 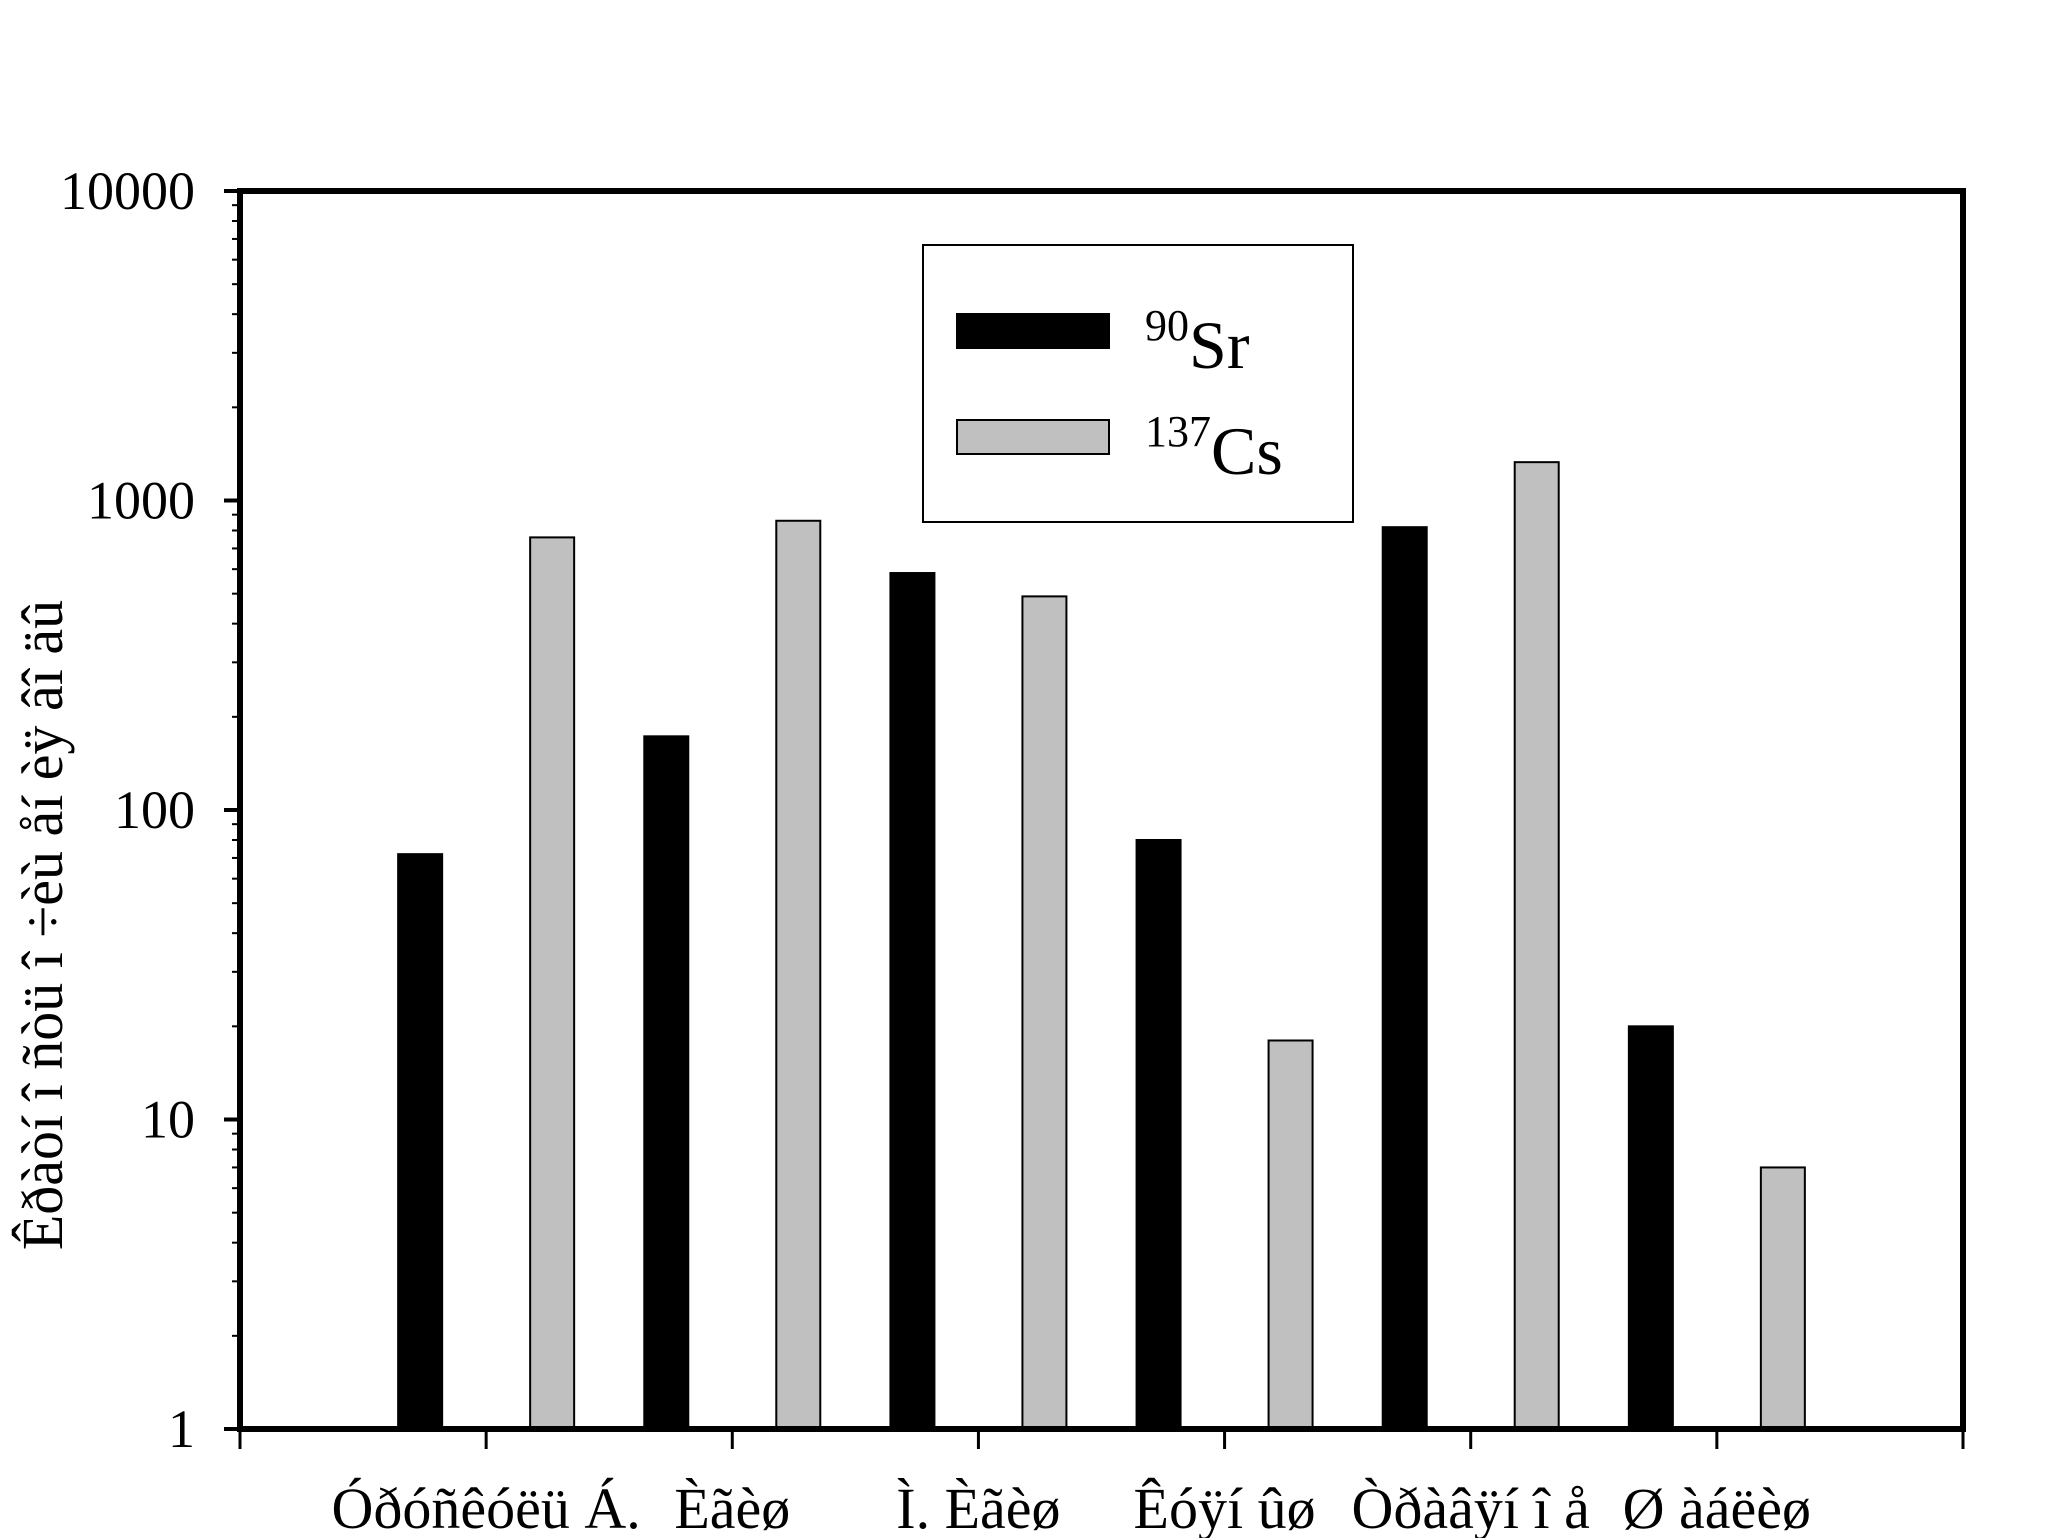 What do you see at coordinates (181, 1429) in the screenshot?
I see `y-tick-label: 1` at bounding box center [181, 1429].